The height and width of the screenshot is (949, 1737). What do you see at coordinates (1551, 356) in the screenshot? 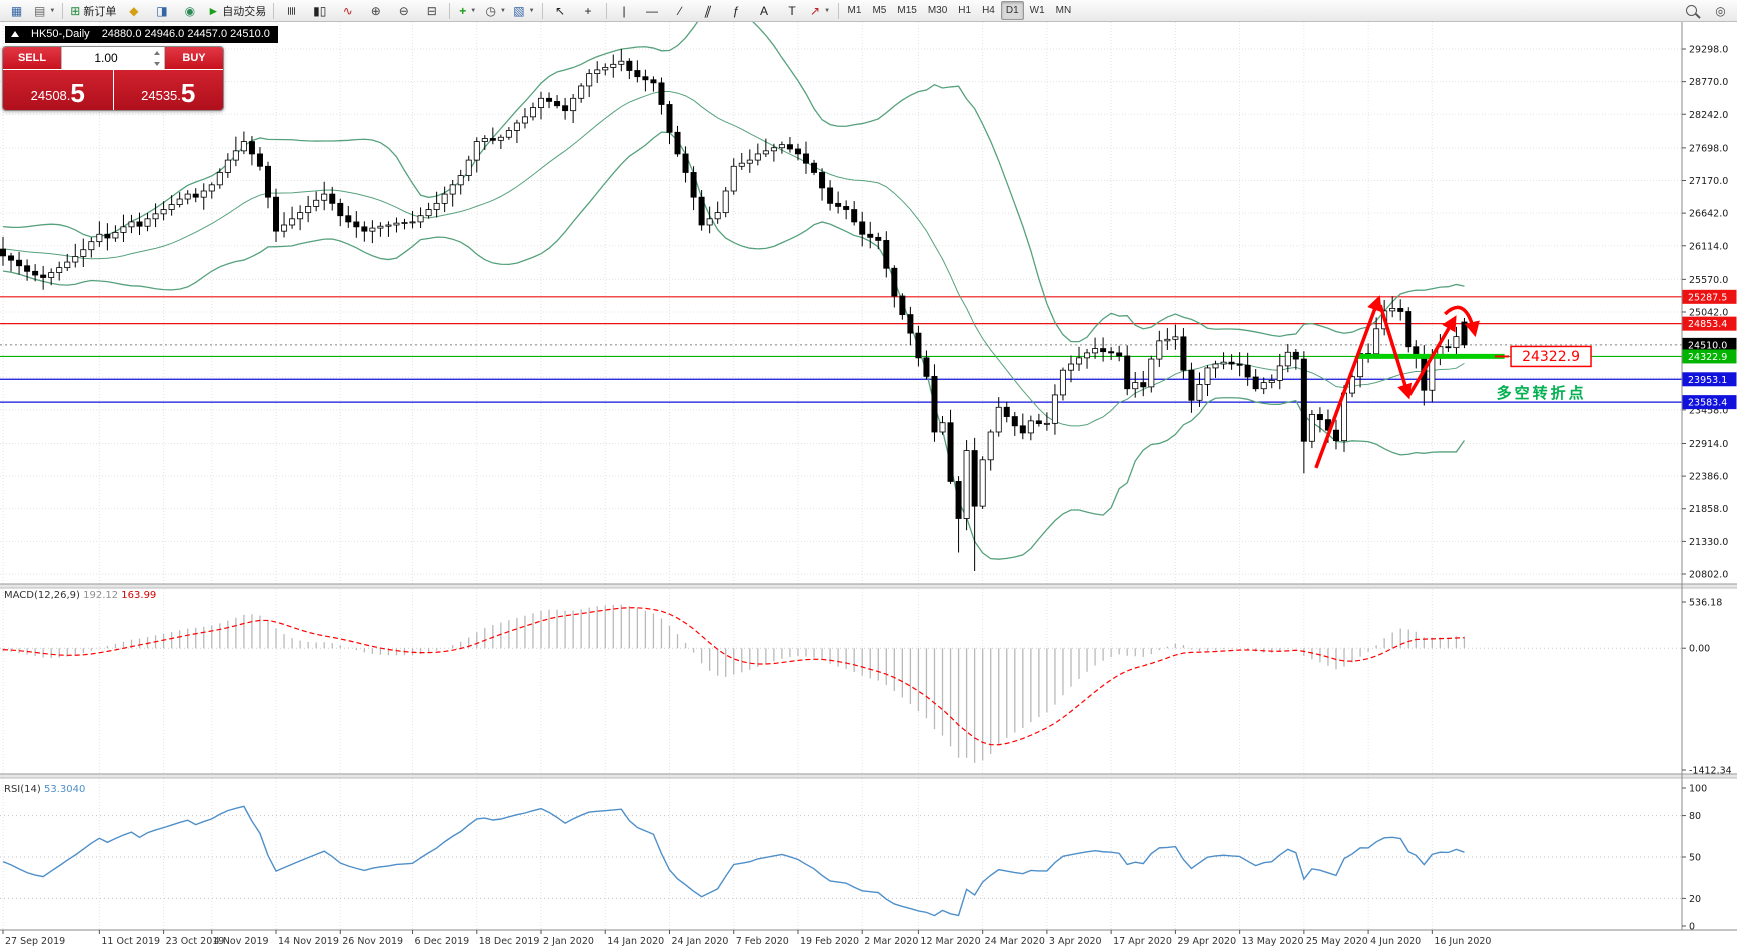
I see `price-label-box` at bounding box center [1551, 356].